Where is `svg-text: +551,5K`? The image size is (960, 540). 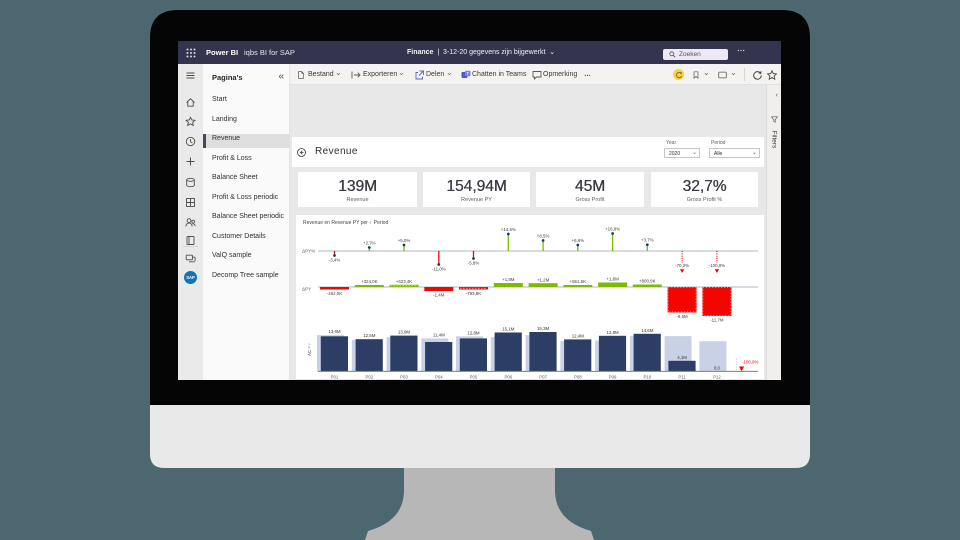
svg-text: +551,5K is located at coordinates (578, 281).